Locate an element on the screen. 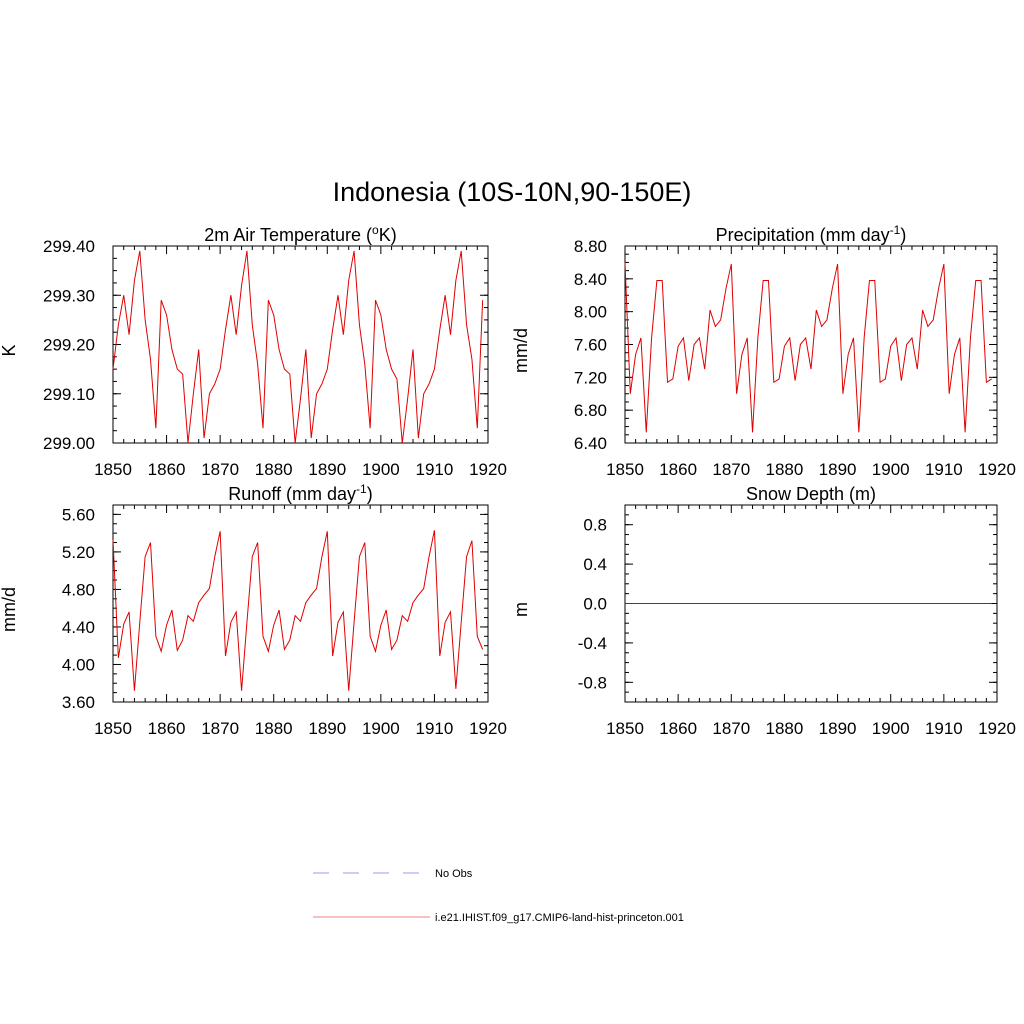 The height and width of the screenshot is (1024, 1024). y-tick-label: 4.00 is located at coordinates (78, 664).